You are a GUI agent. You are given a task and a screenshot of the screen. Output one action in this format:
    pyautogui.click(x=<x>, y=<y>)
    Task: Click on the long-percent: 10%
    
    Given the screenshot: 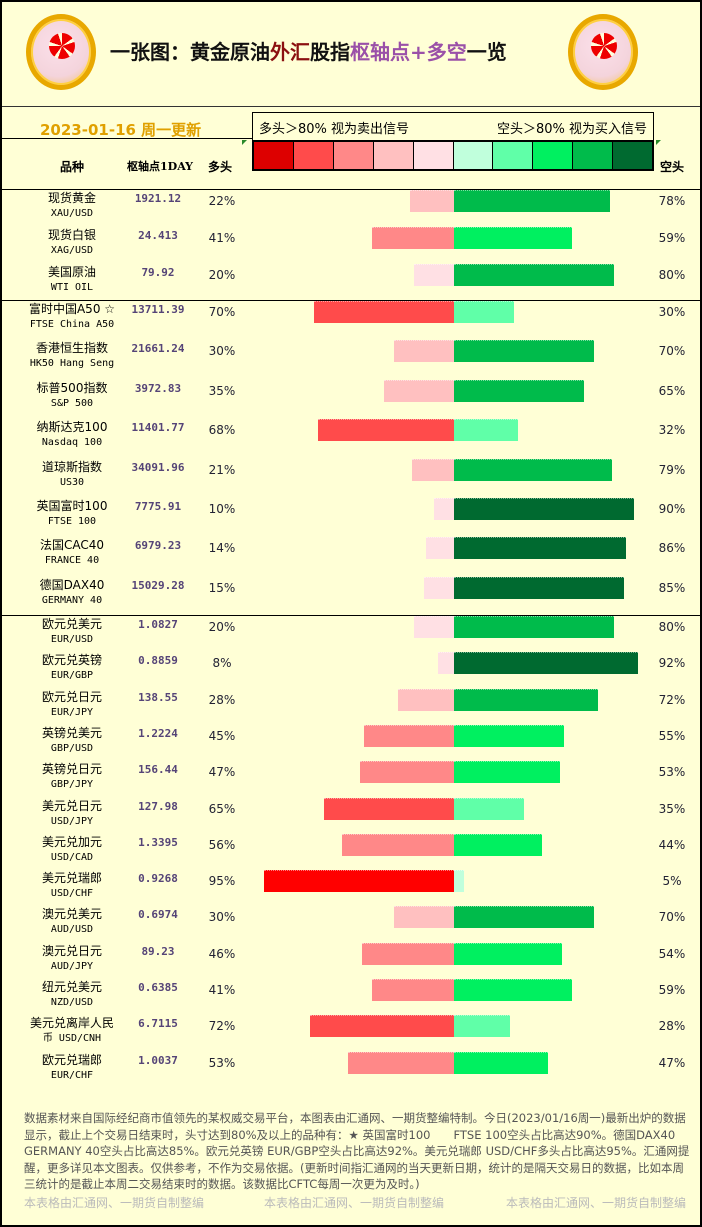 What is the action you would take?
    pyautogui.click(x=222, y=508)
    